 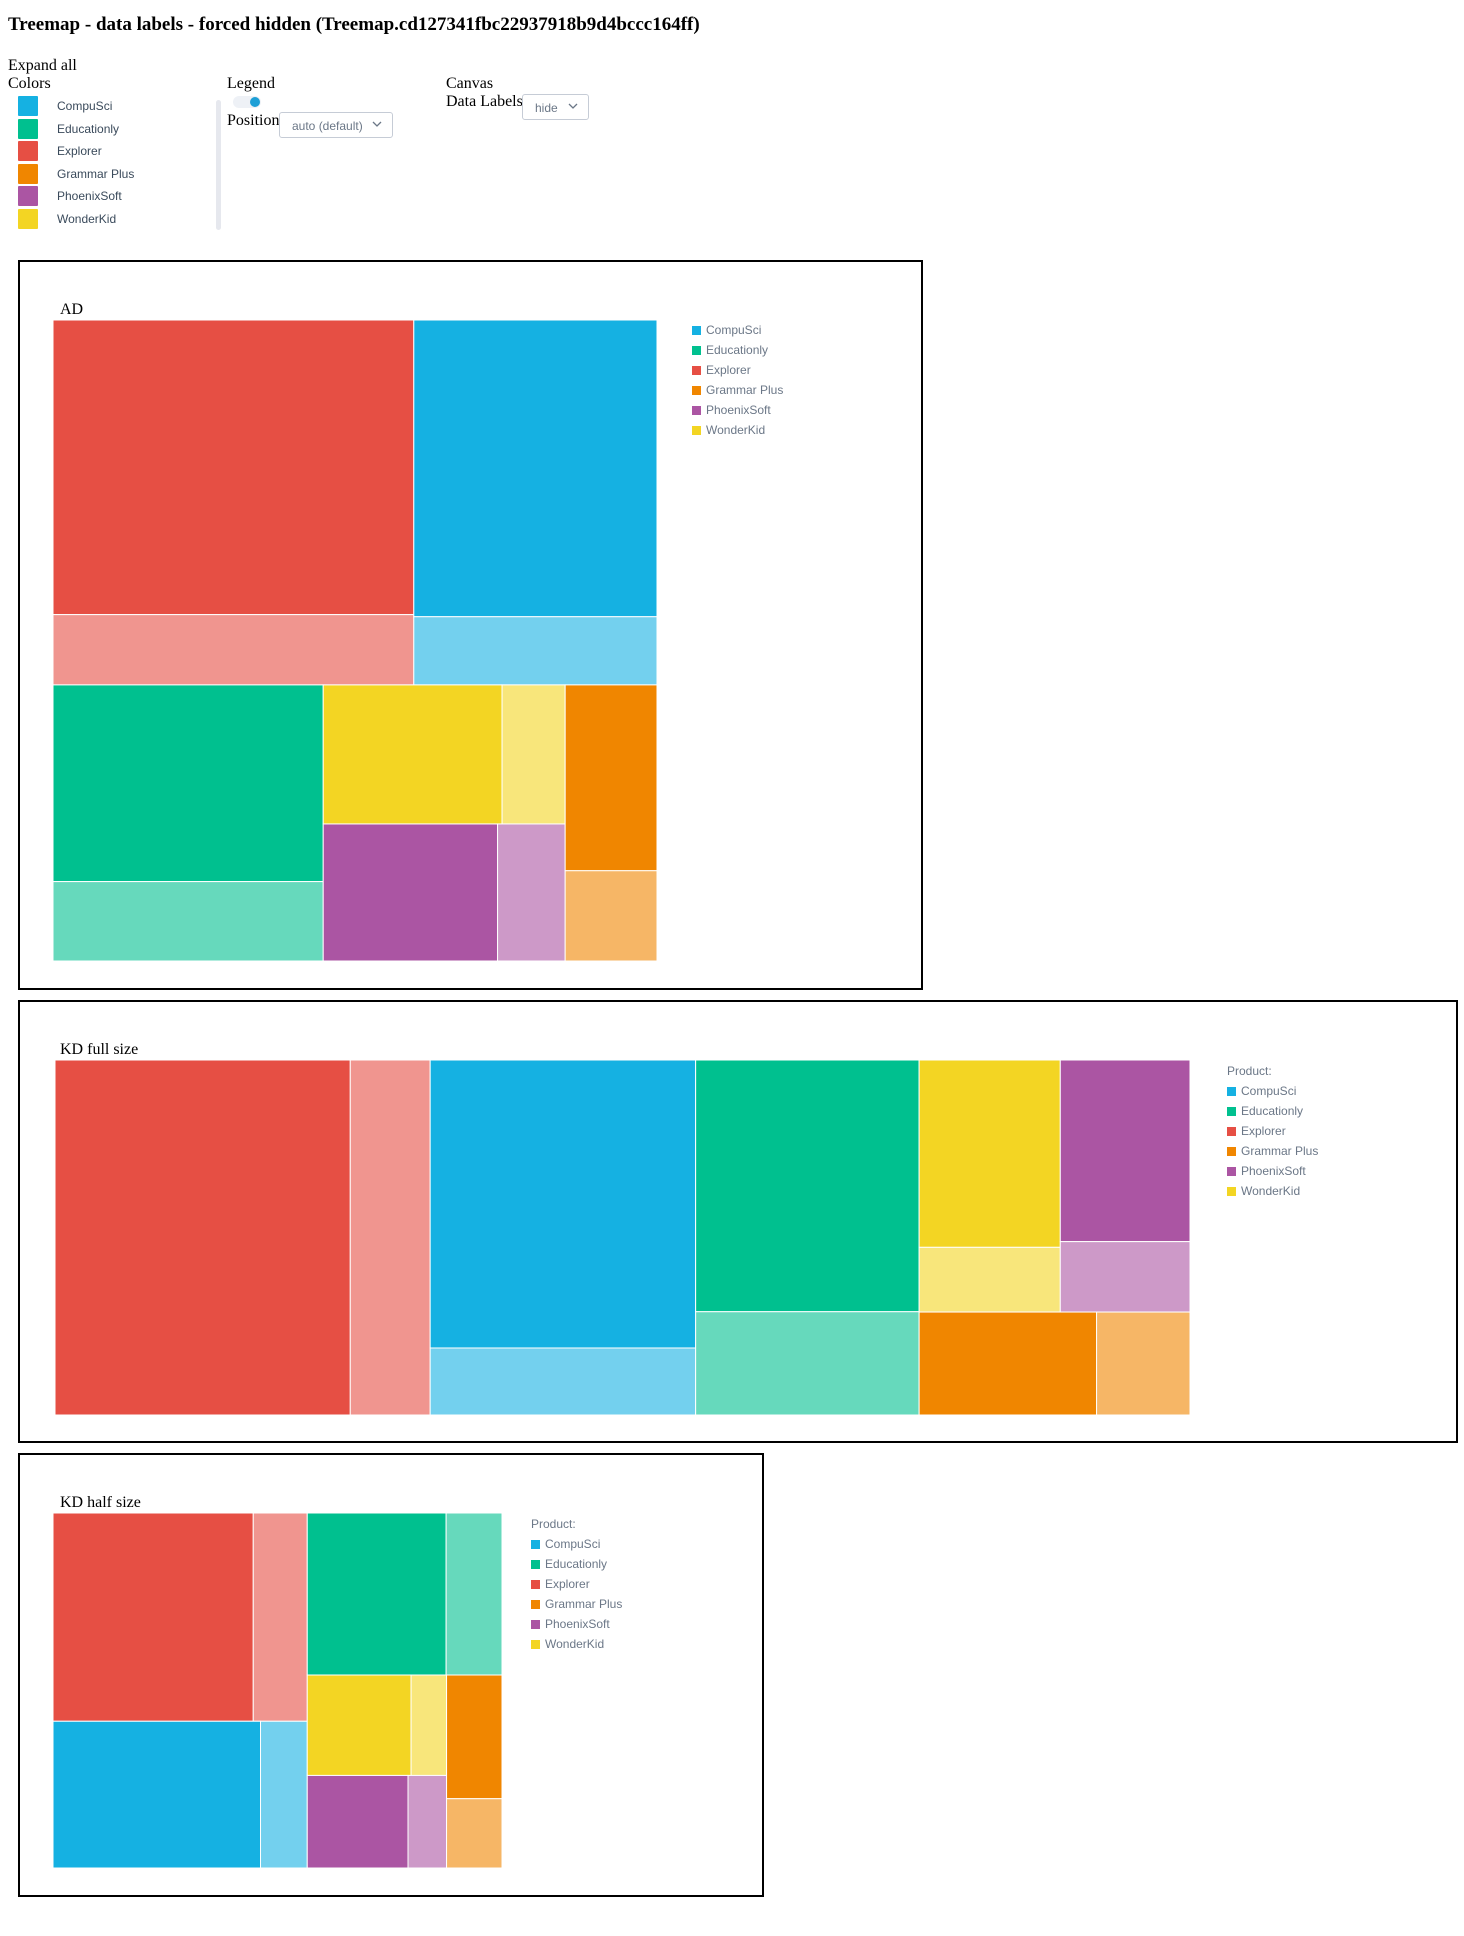 I want to click on position-select: auto (default), so click(x=336, y=125).